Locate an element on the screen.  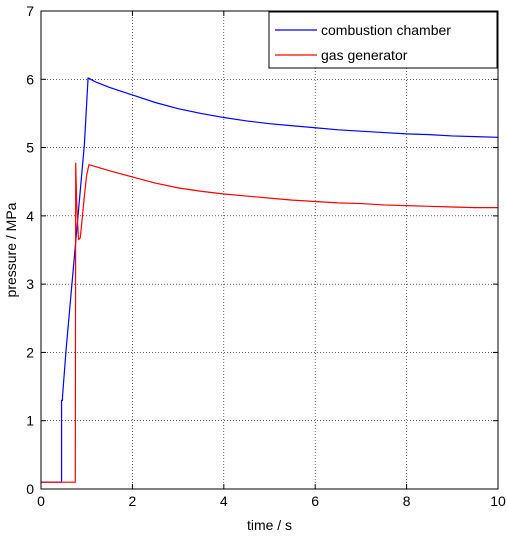
y-tick-label: 5 is located at coordinates (30, 148).